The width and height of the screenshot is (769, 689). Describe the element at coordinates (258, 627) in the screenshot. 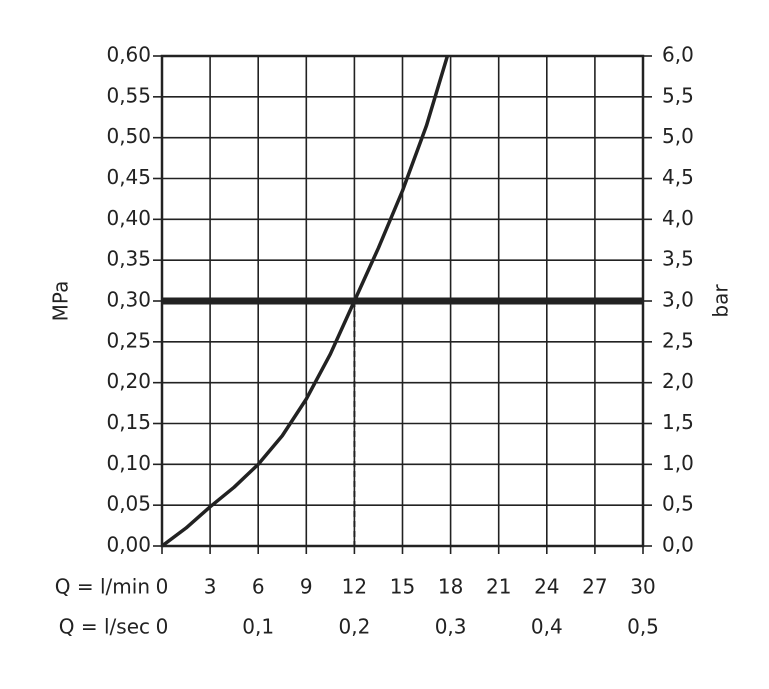

I see `x2-tick-label: 0,1` at that location.